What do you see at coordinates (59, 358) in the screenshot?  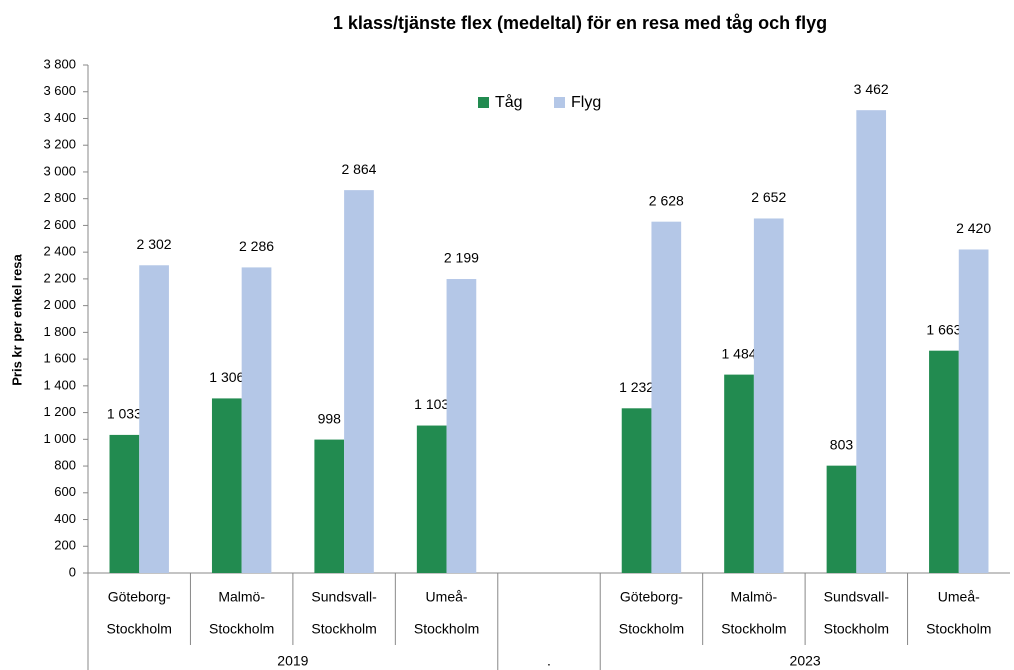 I see `y-tick-label: 1 600` at bounding box center [59, 358].